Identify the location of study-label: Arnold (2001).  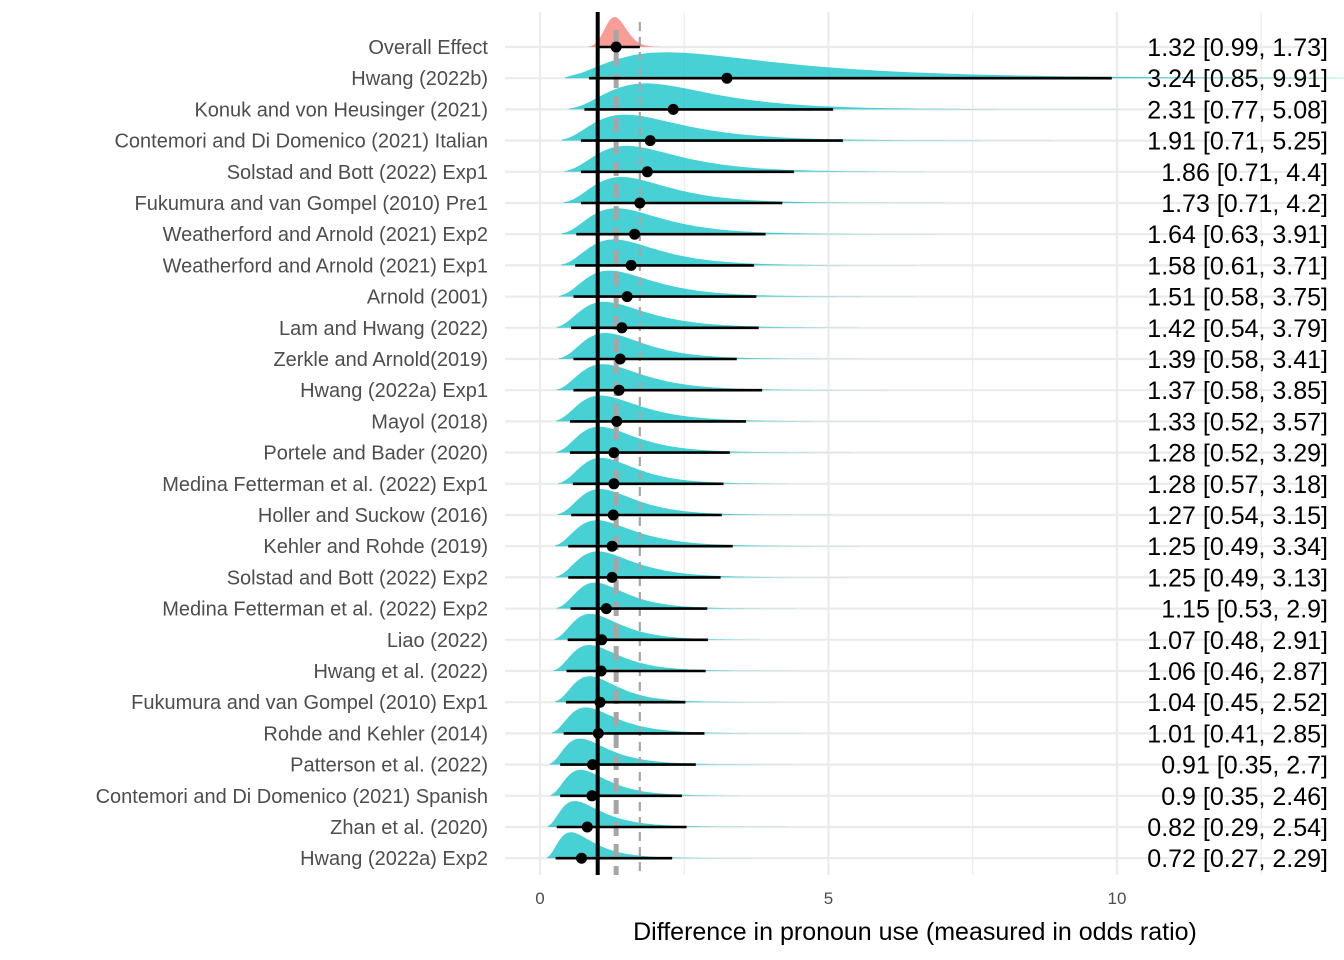
(427, 298).